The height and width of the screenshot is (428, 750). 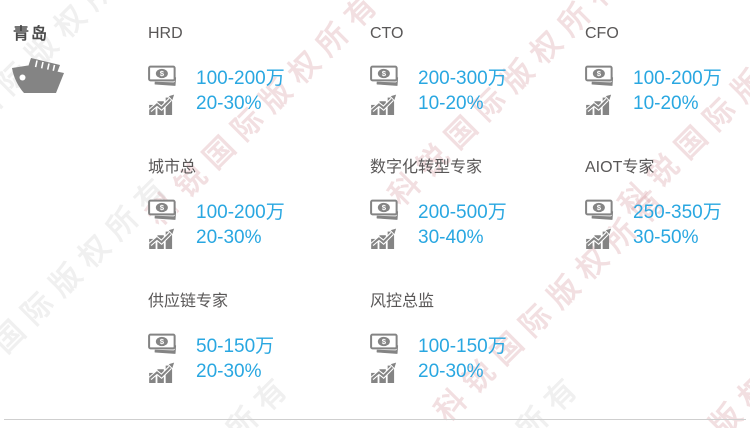 I want to click on salary-row: $ 250-350万, so click(x=667, y=210).